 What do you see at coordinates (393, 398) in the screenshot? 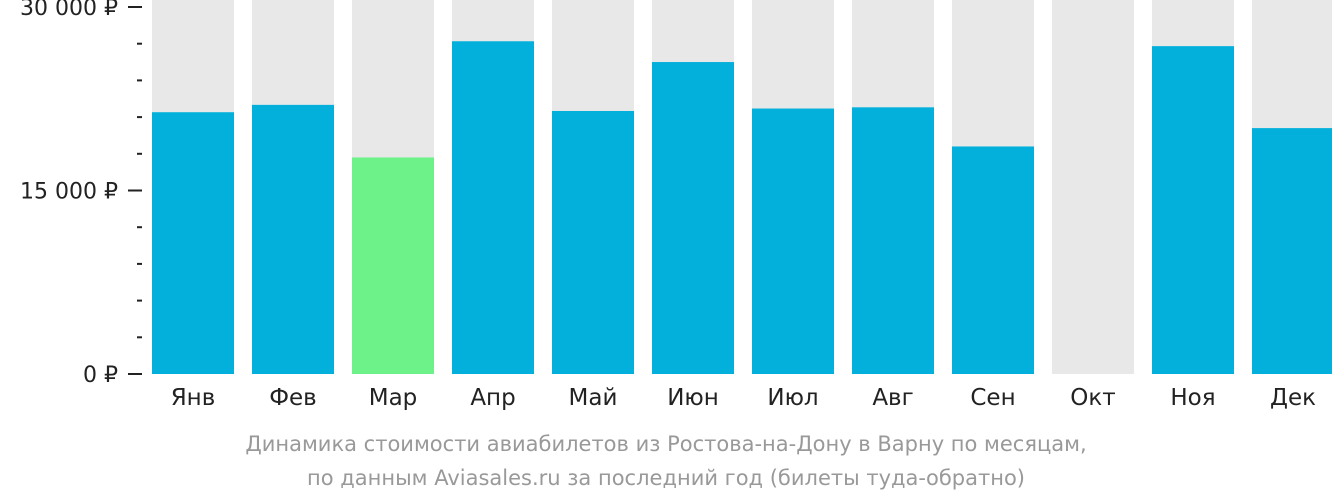
I see `x-tick-label: Мар` at bounding box center [393, 398].